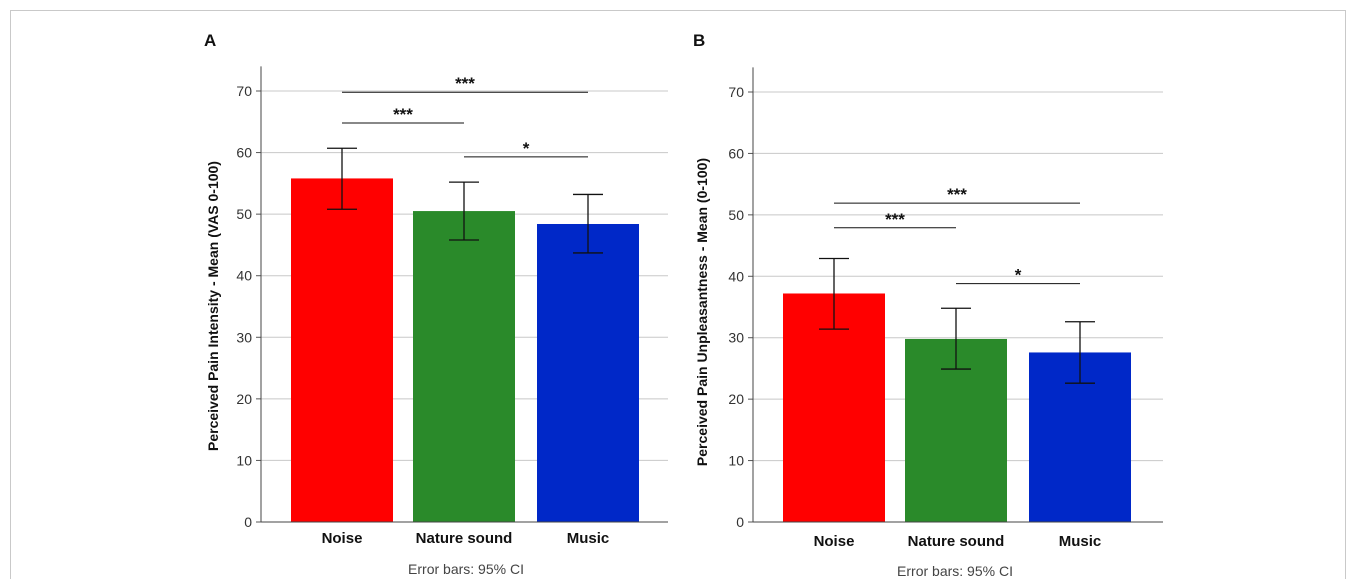 The height and width of the screenshot is (579, 1358). I want to click on panel-label: B, so click(699, 40).